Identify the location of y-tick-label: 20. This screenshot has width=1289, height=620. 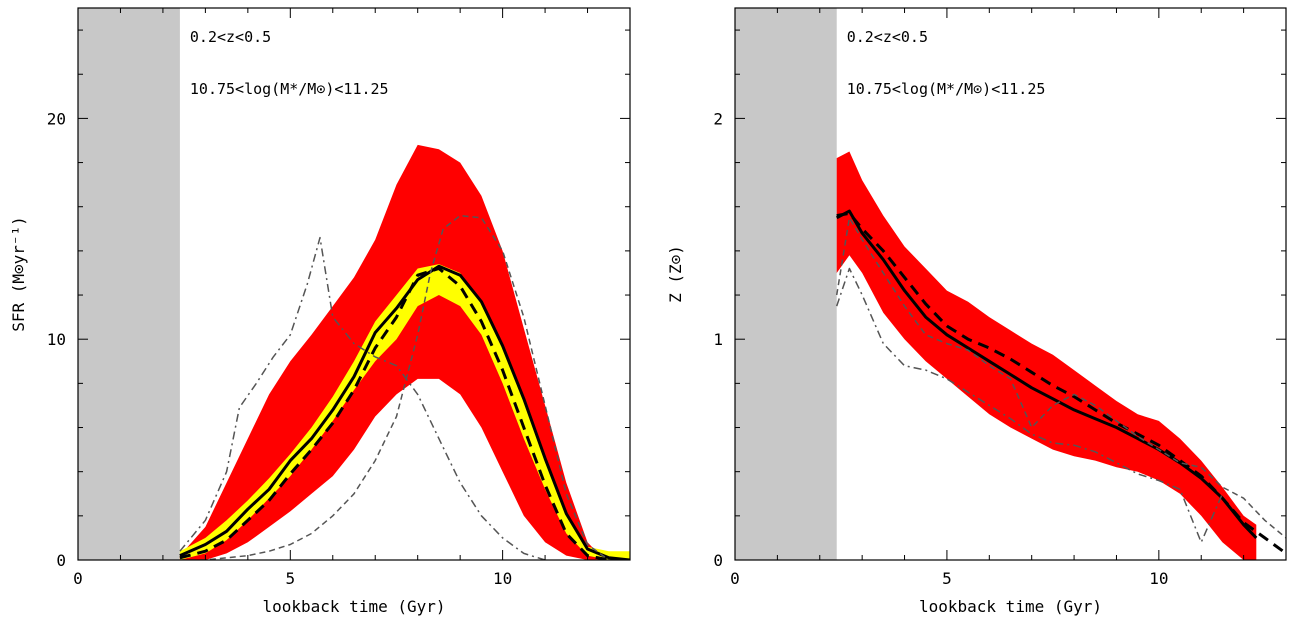
(56, 118).